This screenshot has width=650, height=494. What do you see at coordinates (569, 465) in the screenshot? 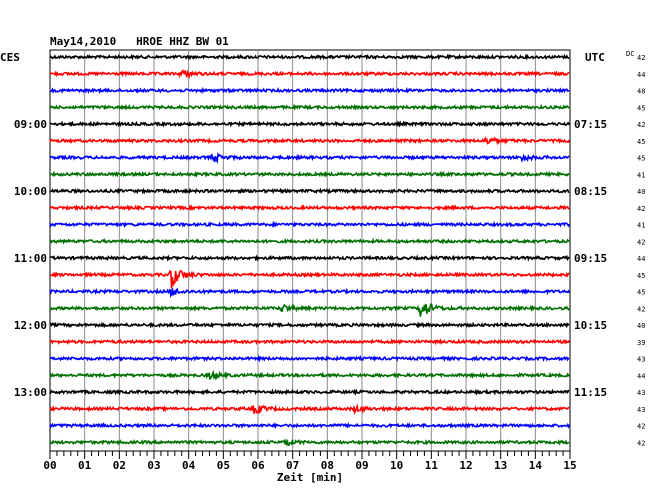
I see `x-tick-label: 15` at bounding box center [569, 465].